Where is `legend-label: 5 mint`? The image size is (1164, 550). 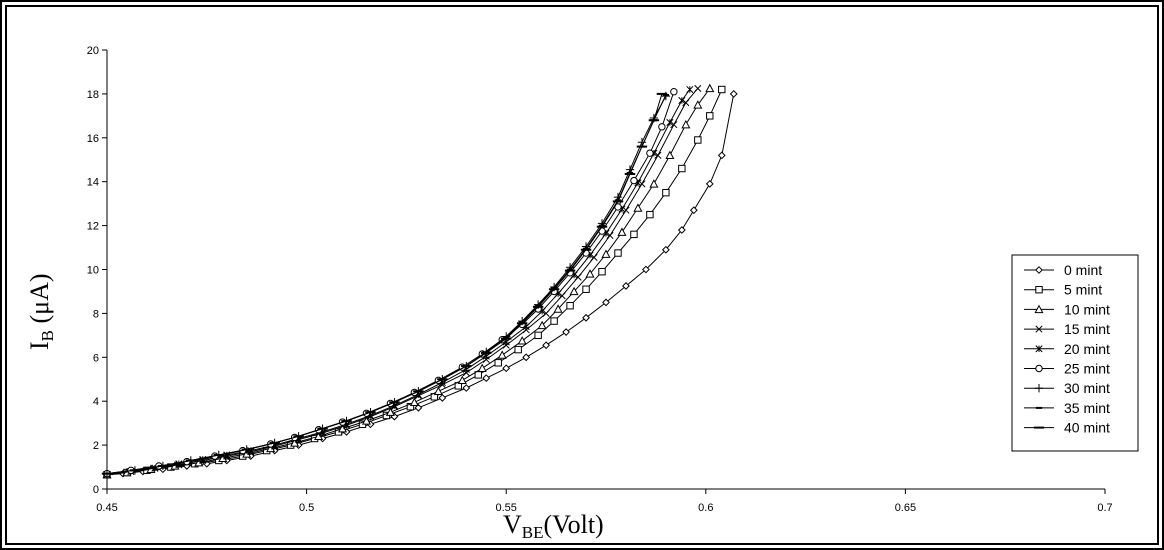
legend-label: 5 mint is located at coordinates (1083, 290).